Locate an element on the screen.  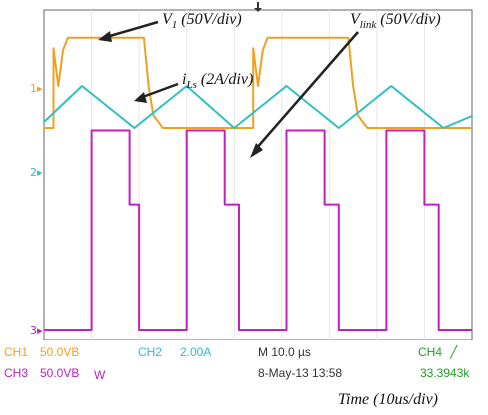
time-caption: Time (10us/div) is located at coordinates (388, 399).